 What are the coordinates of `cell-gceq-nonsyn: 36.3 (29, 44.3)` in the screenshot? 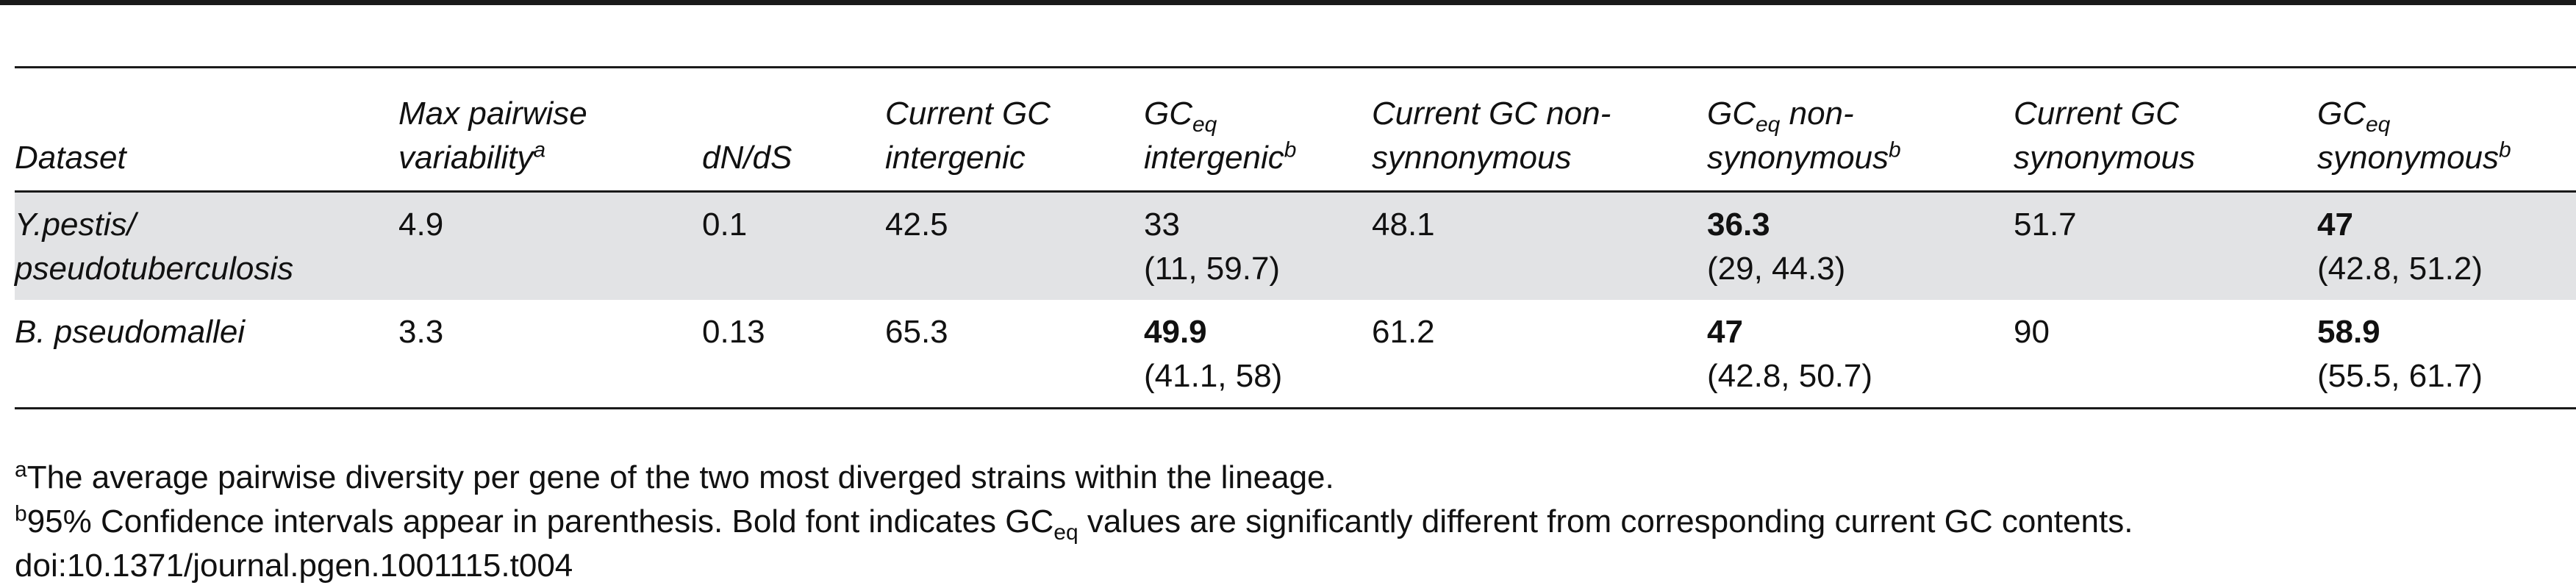 It's located at (1860, 245).